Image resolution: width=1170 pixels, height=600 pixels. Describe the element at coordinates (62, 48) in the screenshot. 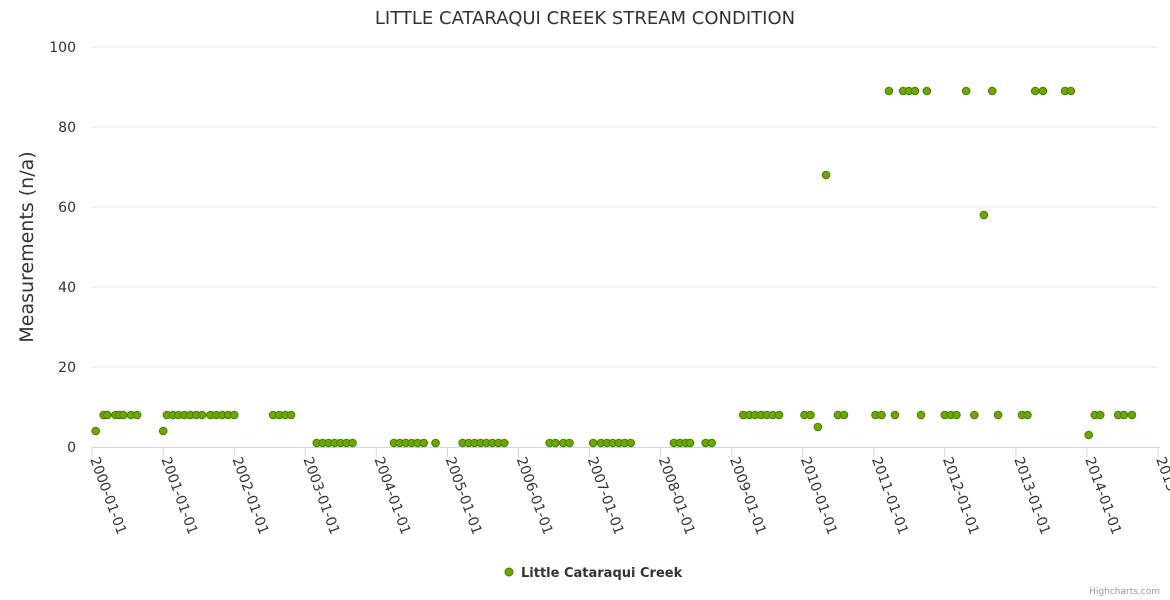

I see `y-tick-label: 100` at that location.